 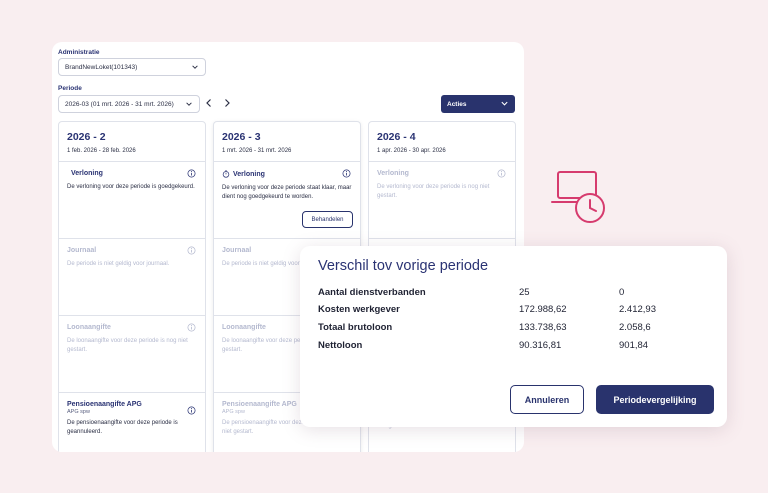 I want to click on row-value-difference: 901,84, so click(x=634, y=345).